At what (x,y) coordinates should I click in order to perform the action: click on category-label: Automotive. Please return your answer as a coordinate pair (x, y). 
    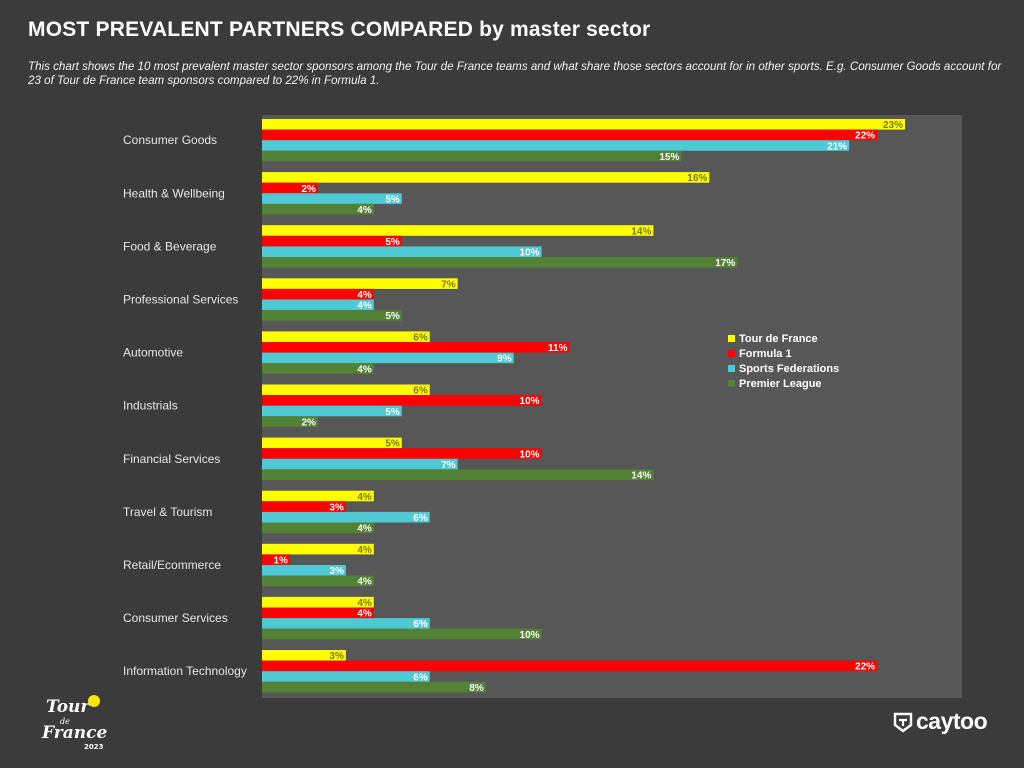
    Looking at the image, I should click on (153, 353).